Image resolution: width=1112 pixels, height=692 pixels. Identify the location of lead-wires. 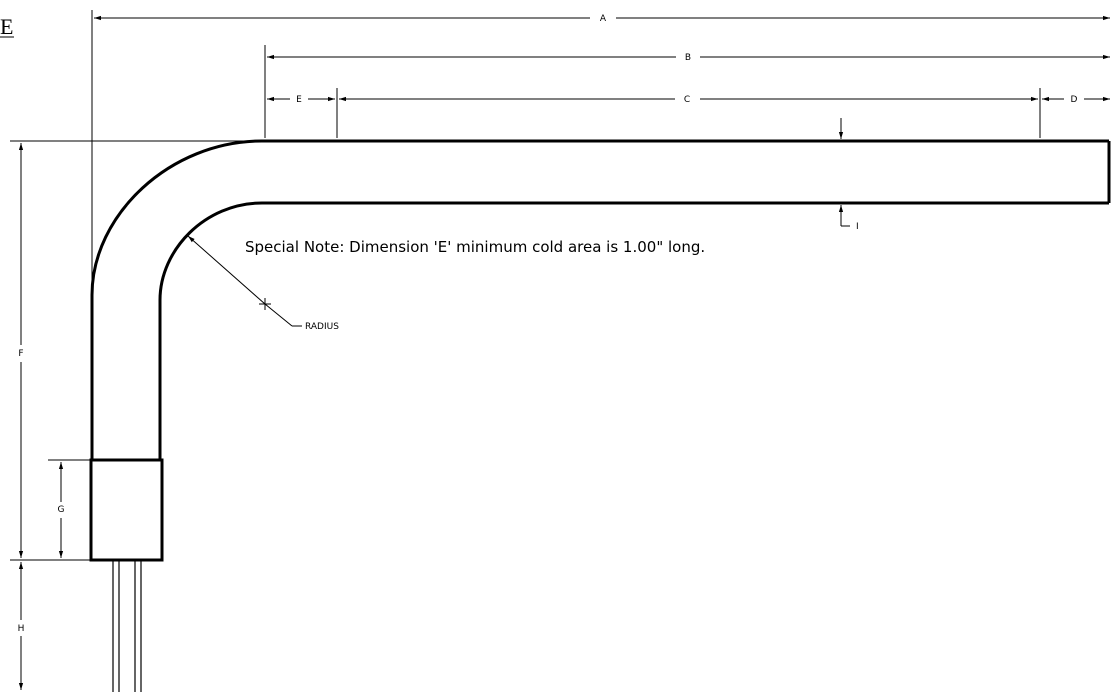
(127, 626).